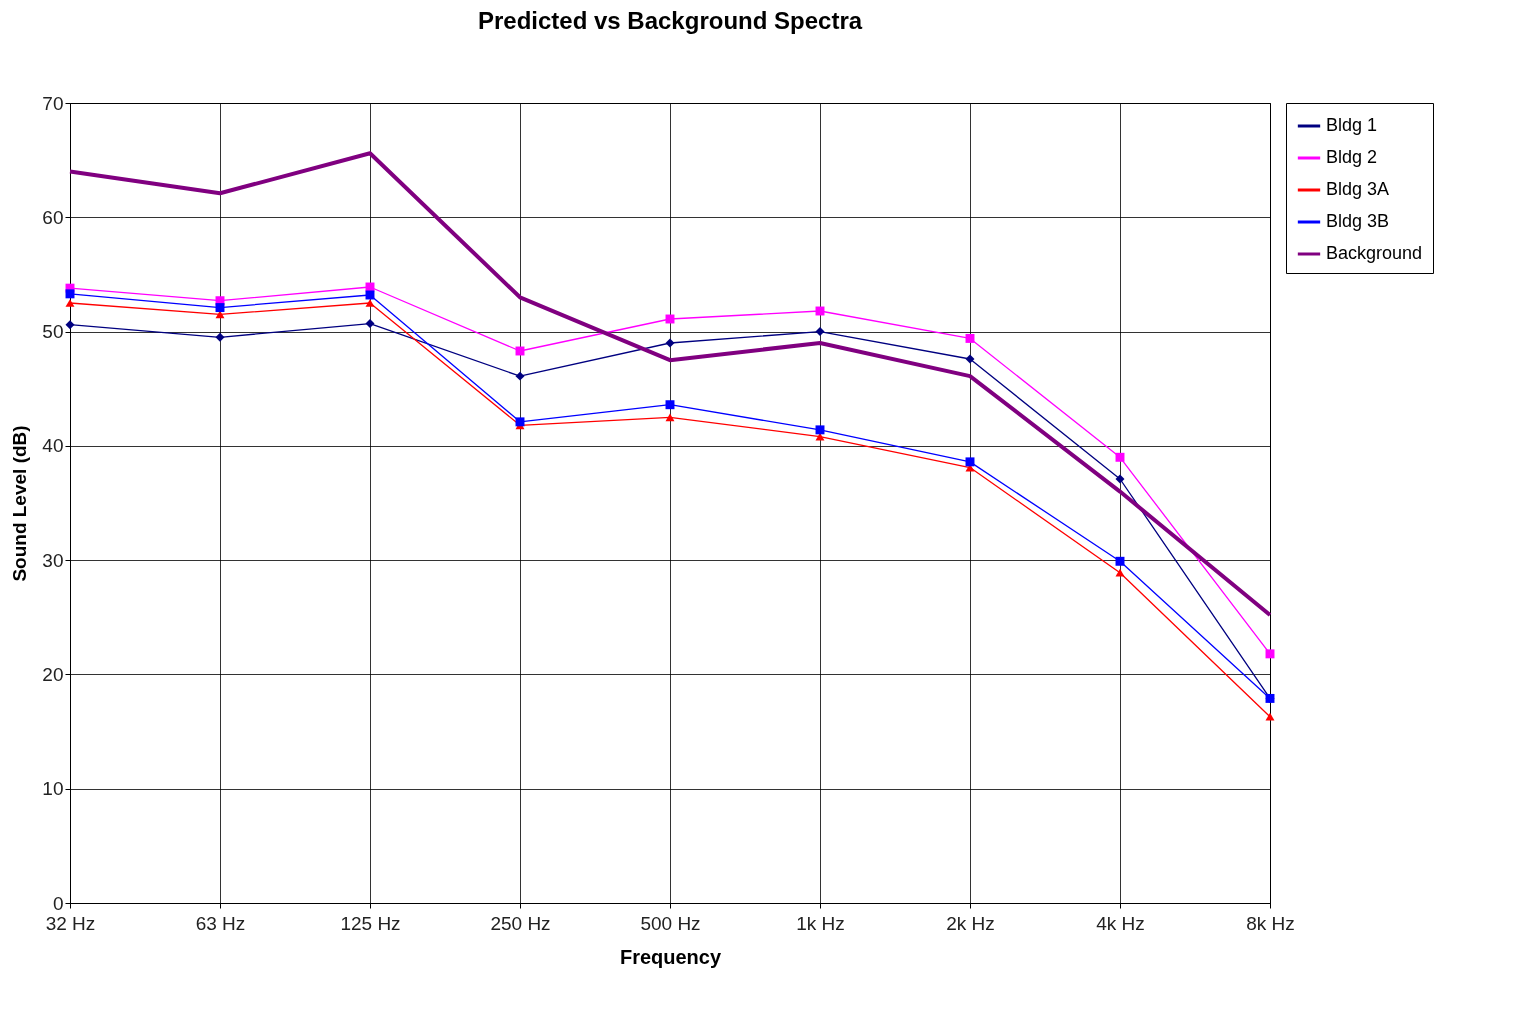 The width and height of the screenshot is (1532, 1011). What do you see at coordinates (1352, 157) in the screenshot?
I see `legend-label: Bldg 2` at bounding box center [1352, 157].